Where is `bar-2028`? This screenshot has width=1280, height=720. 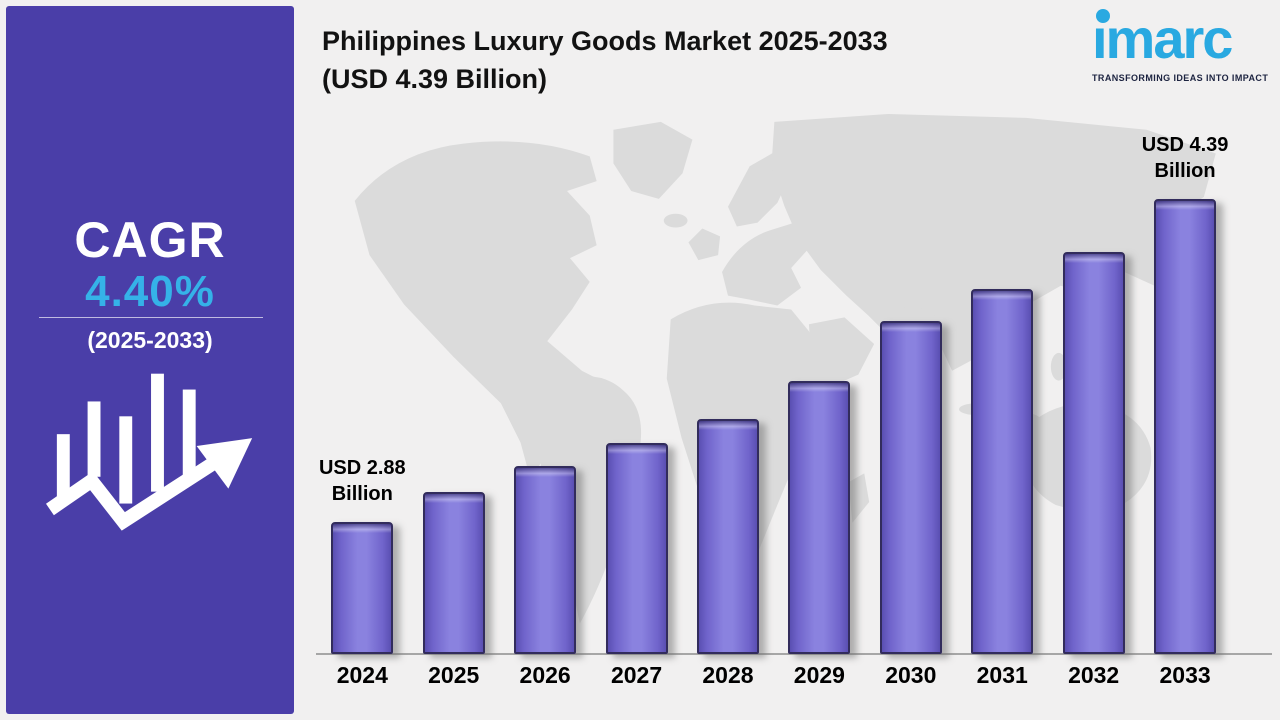 bar-2028 is located at coordinates (727, 536).